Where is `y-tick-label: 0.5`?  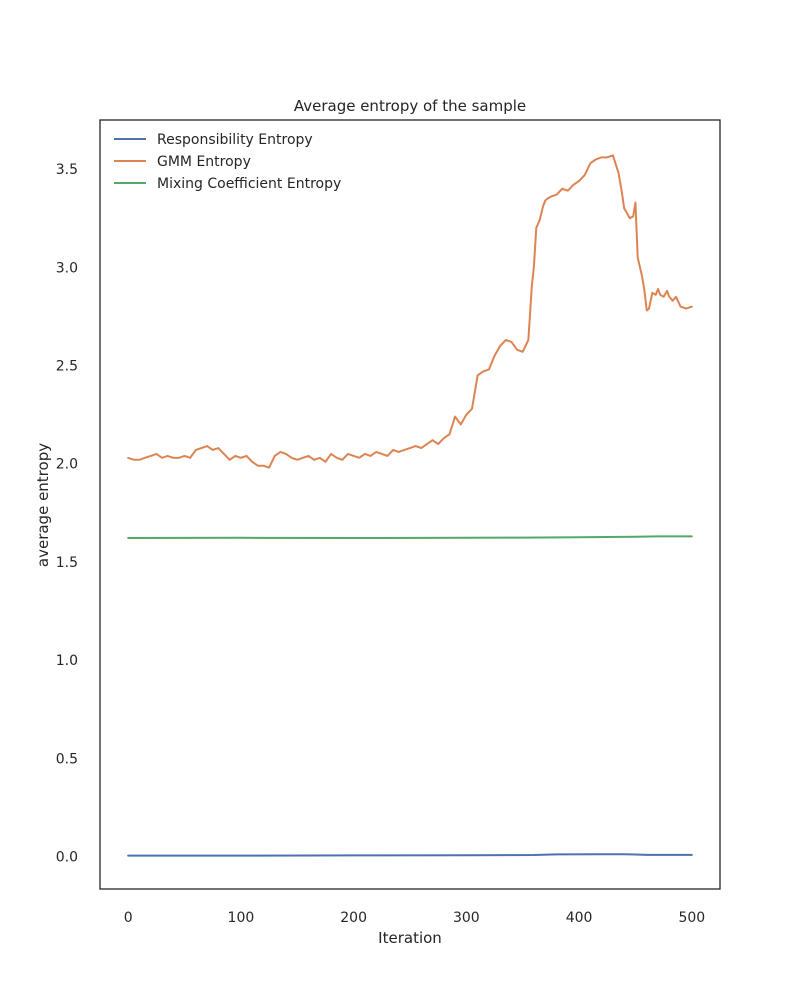
y-tick-label: 0.5 is located at coordinates (67, 759).